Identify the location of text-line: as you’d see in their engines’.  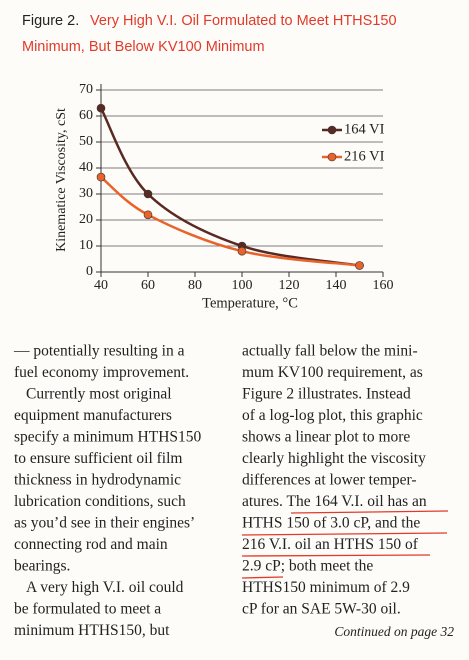
(104, 523).